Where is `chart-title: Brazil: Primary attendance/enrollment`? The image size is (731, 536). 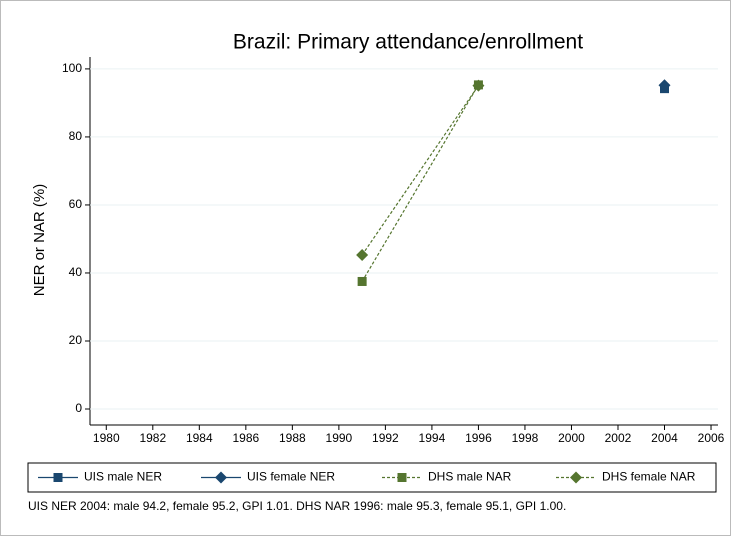 chart-title: Brazil: Primary attendance/enrollment is located at coordinates (408, 42).